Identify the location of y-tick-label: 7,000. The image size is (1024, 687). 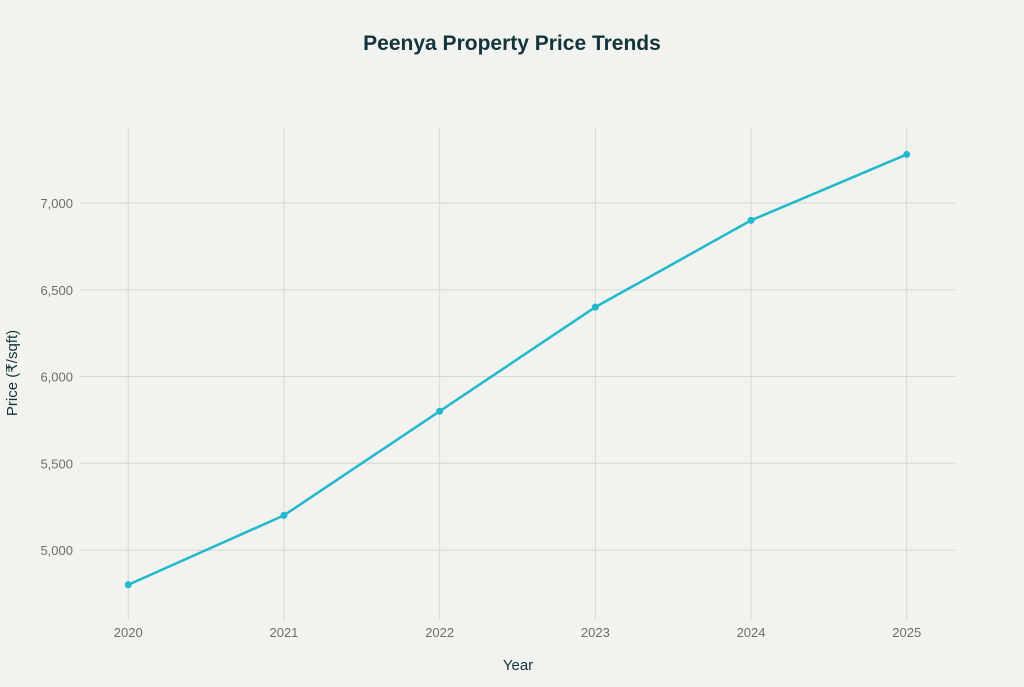
(56, 203).